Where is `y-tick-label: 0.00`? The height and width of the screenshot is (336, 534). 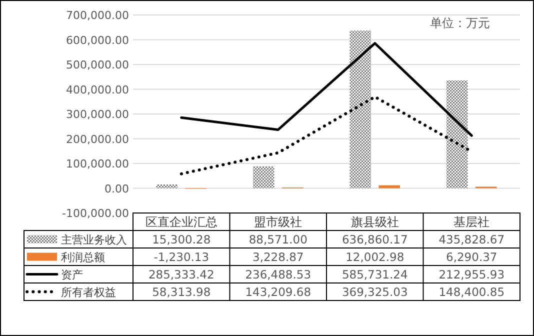
y-tick-label: 0.00 is located at coordinates (116, 189).